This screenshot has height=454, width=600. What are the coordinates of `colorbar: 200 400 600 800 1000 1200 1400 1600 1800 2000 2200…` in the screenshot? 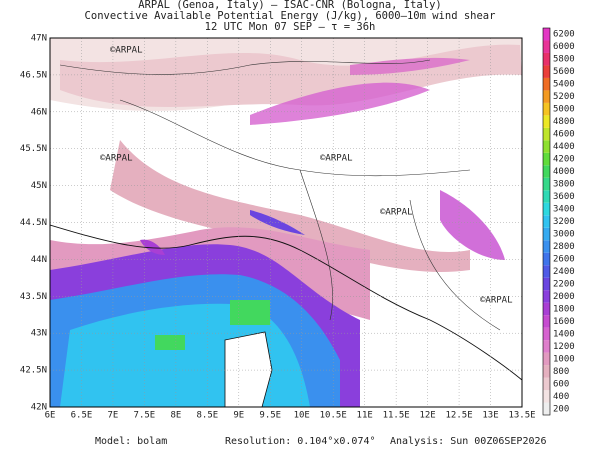 It's located at (558, 221).